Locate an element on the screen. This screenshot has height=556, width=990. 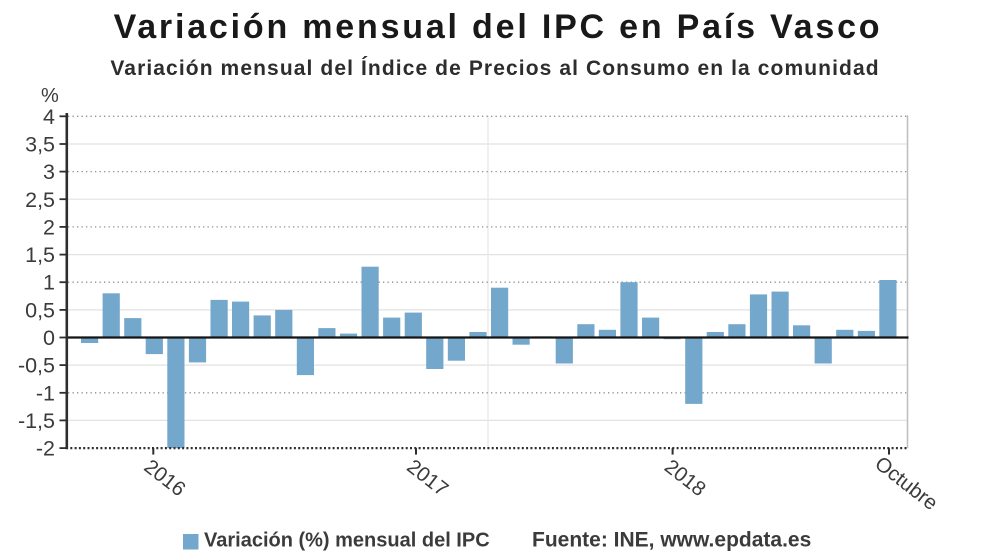
svg-text: 2016 is located at coordinates (165, 478).